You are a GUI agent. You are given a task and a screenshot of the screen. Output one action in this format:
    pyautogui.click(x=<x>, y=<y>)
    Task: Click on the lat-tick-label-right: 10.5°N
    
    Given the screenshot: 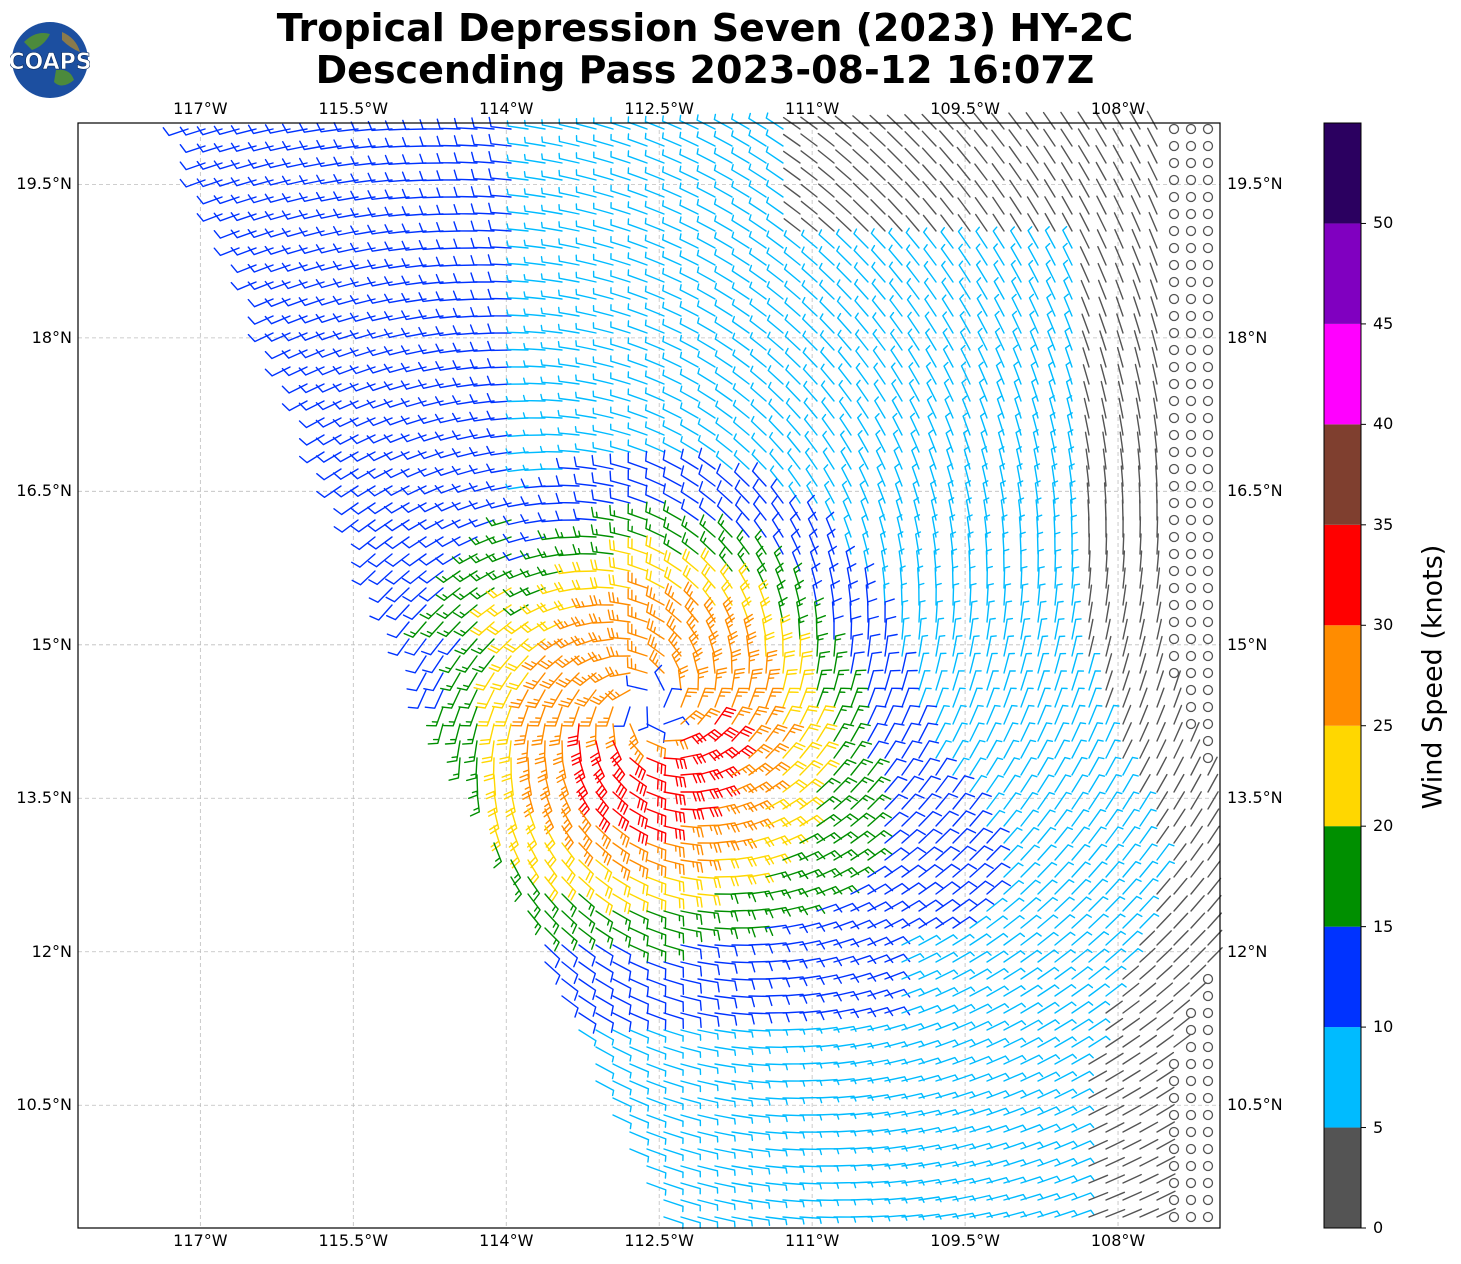 What is the action you would take?
    pyautogui.click(x=1255, y=1105)
    